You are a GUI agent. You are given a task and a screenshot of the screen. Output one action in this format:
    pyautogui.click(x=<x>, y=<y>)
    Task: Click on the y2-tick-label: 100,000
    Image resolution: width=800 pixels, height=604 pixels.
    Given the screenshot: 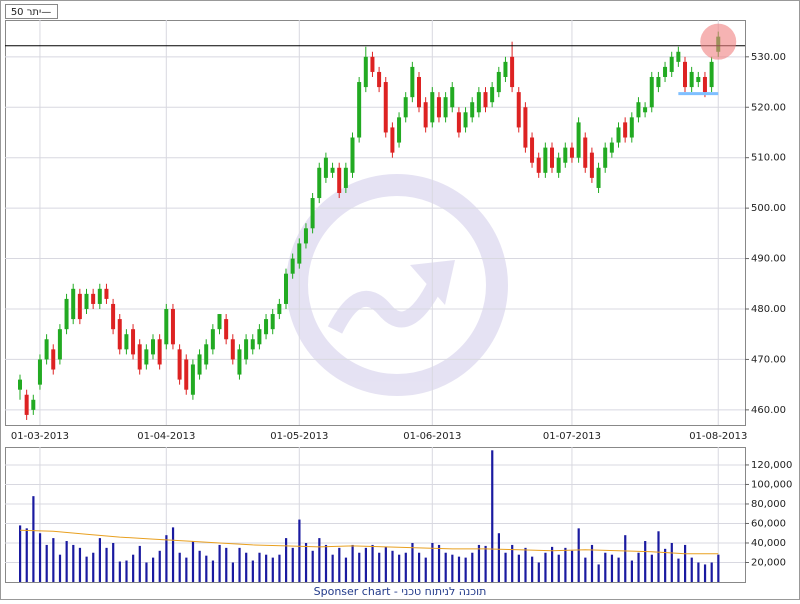 What is the action you would take?
    pyautogui.click(x=771, y=484)
    